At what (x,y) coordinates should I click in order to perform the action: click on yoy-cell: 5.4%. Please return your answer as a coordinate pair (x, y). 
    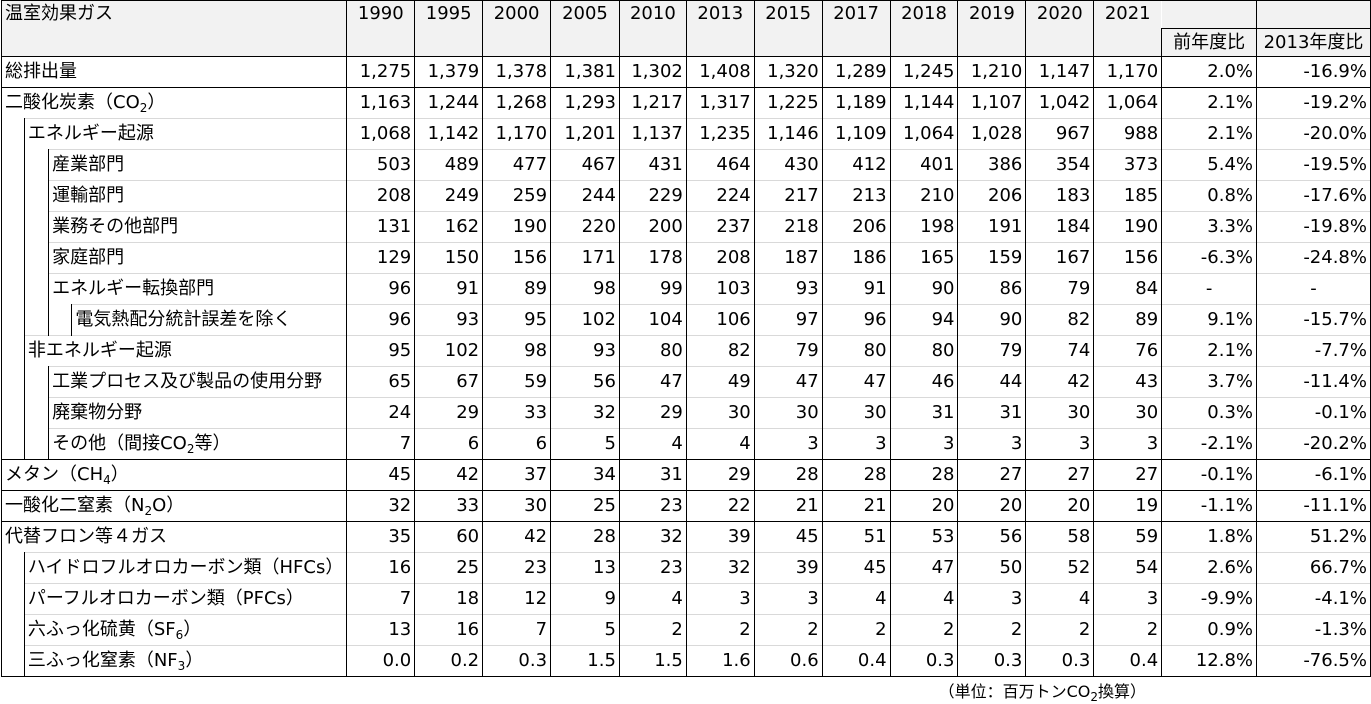
    Looking at the image, I should click on (1209, 165).